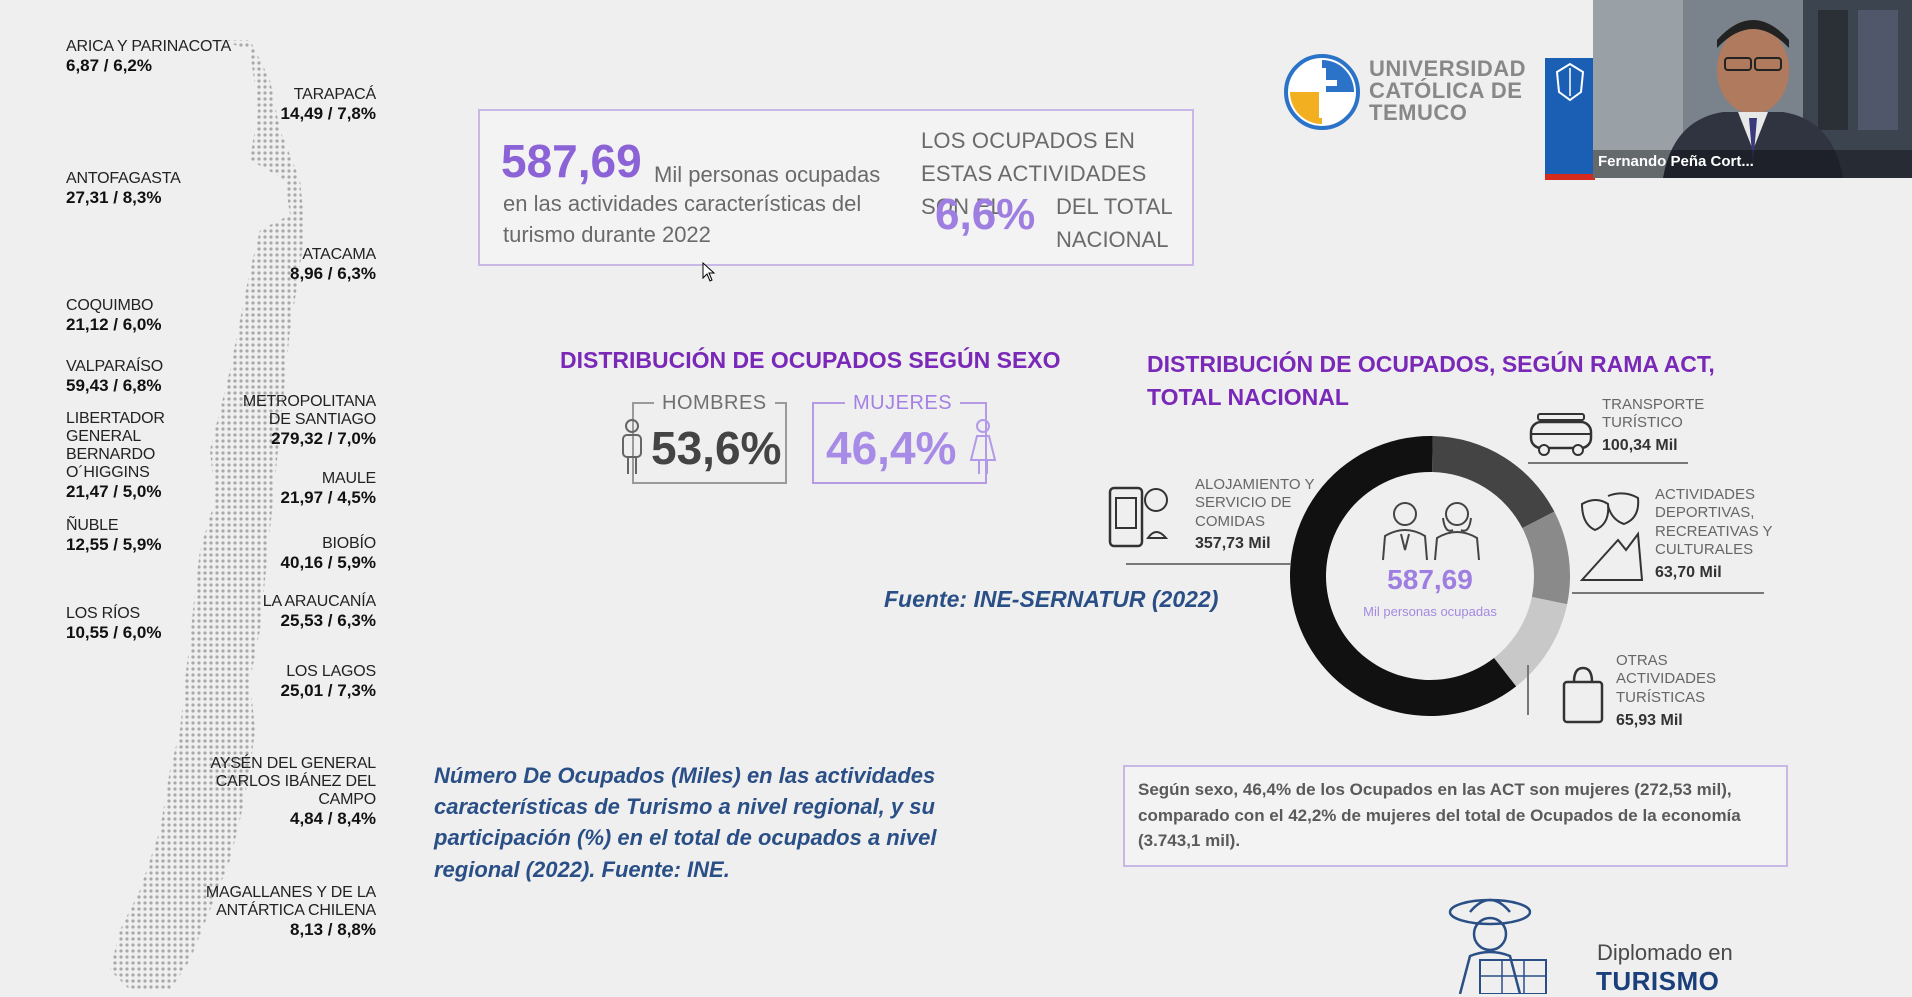 This screenshot has width=1912, height=997. I want to click on logo-line-3: TEMUCO, so click(1418, 112).